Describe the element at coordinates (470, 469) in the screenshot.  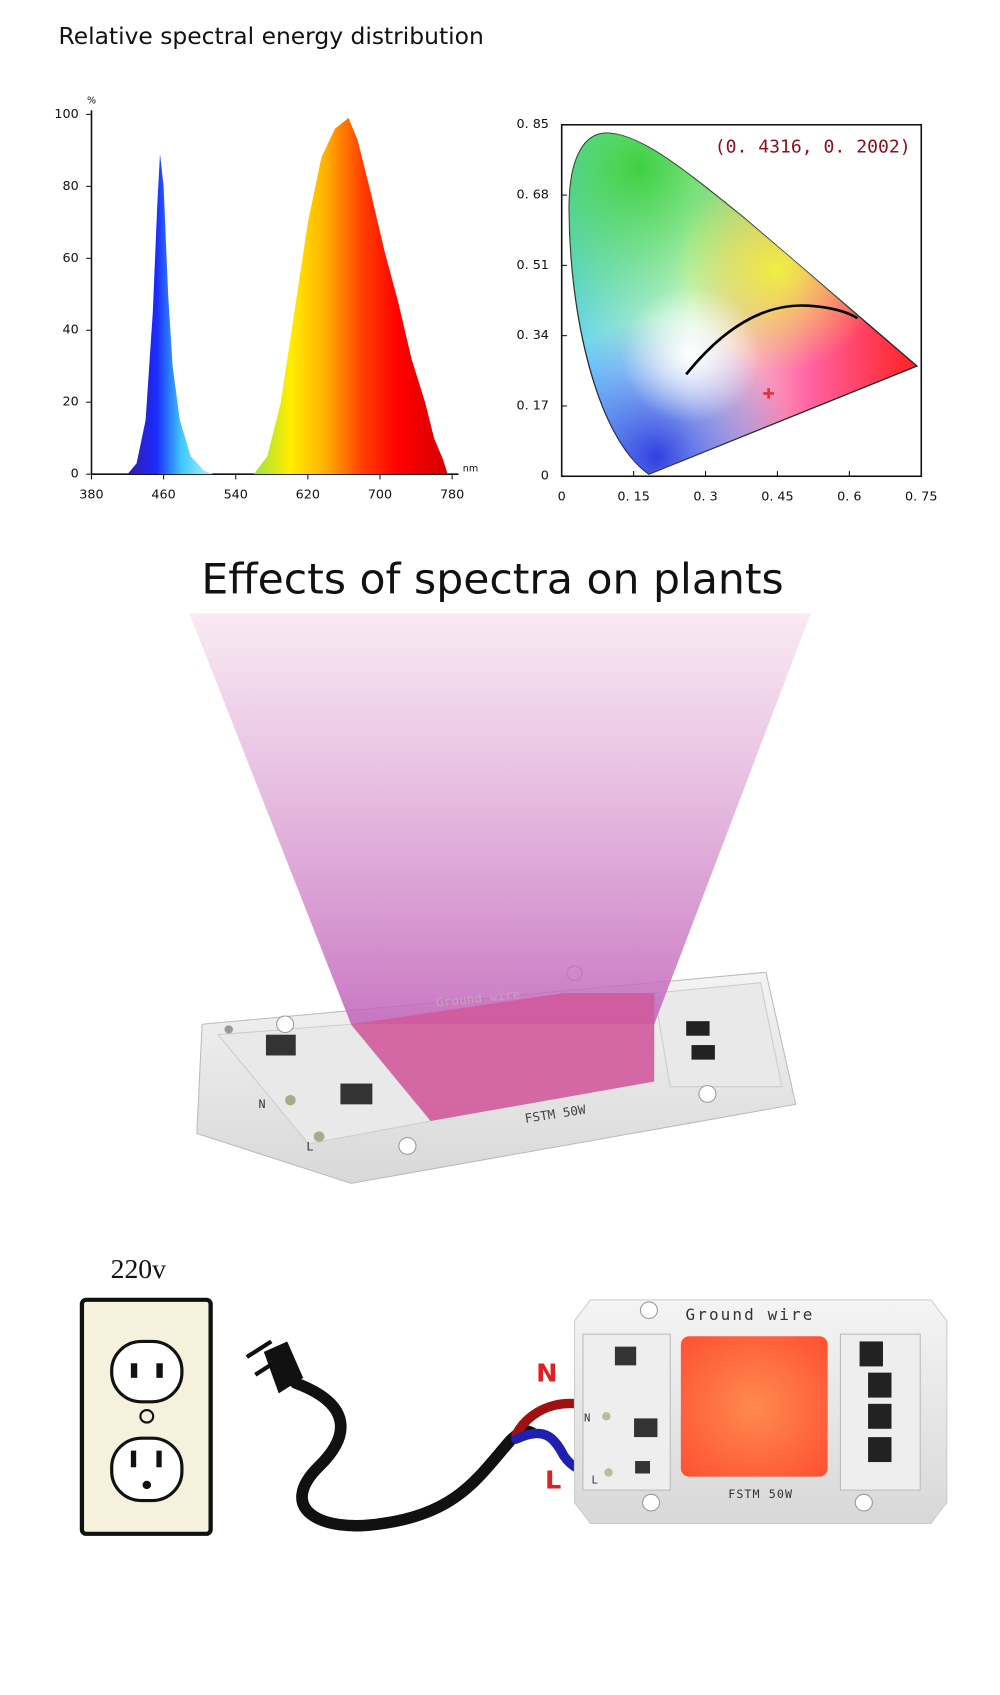
I see `x-axis-label: nm` at that location.